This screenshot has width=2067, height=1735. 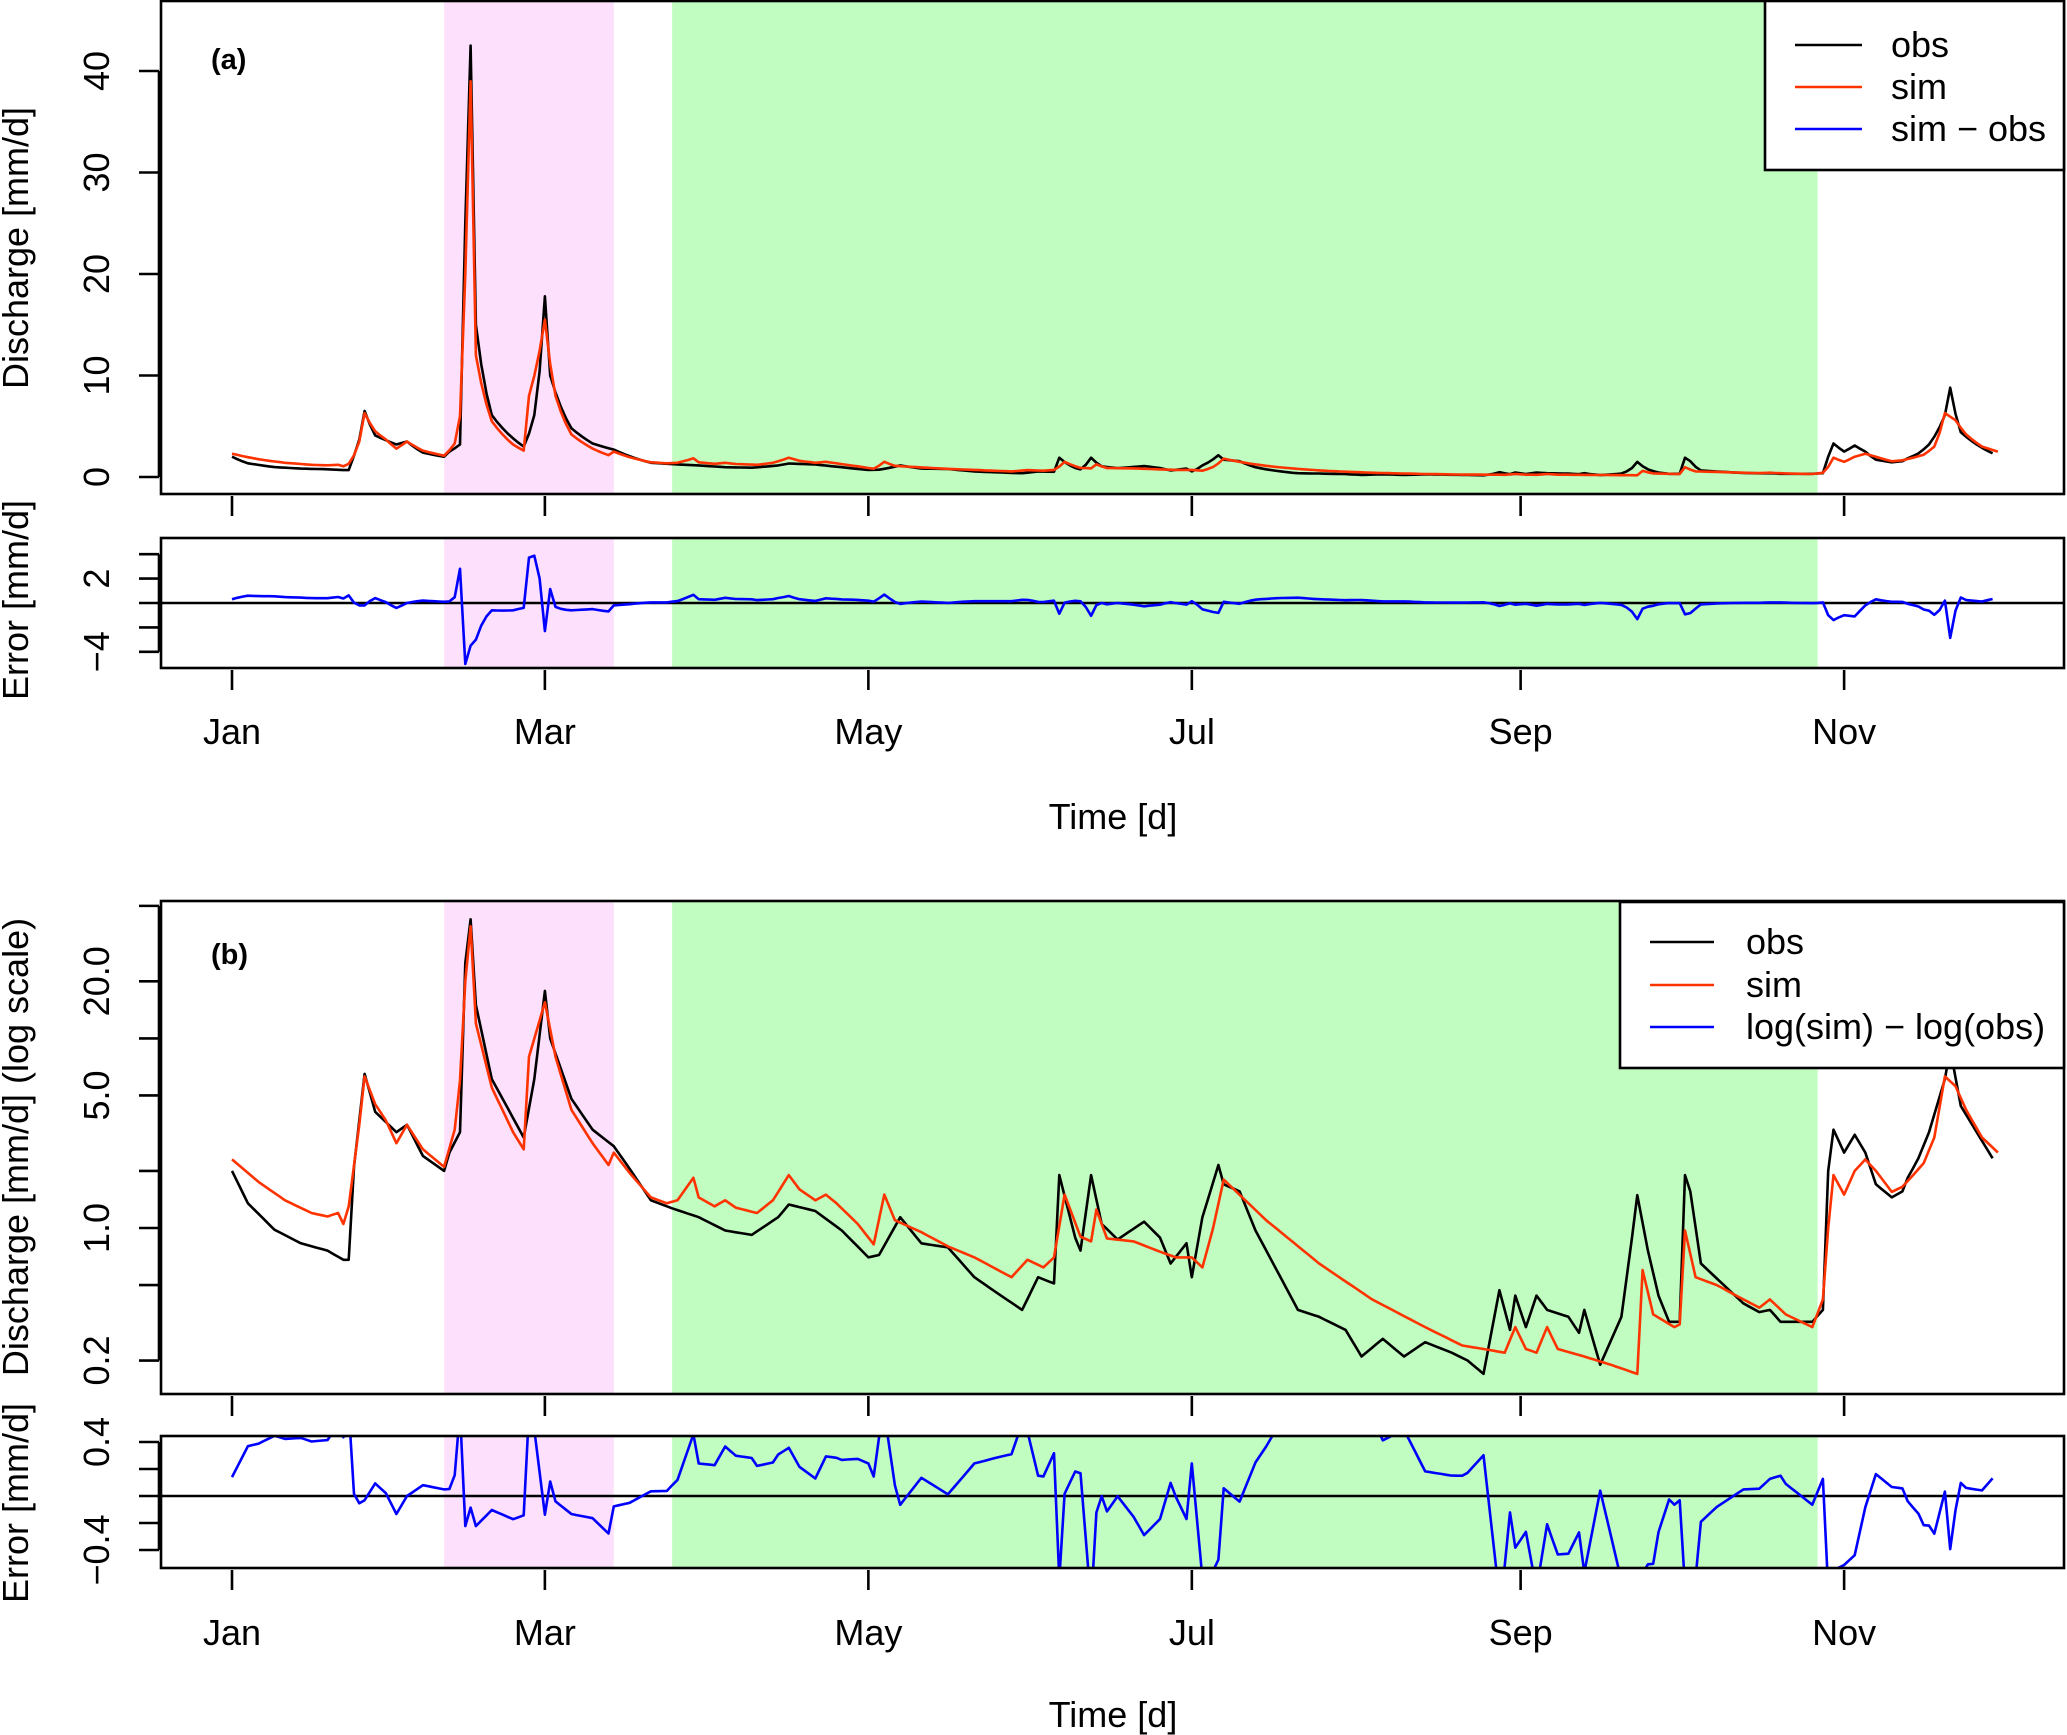 I want to click on legend-b-error-label: log(sim) − log(obs), so click(x=1895, y=1026).